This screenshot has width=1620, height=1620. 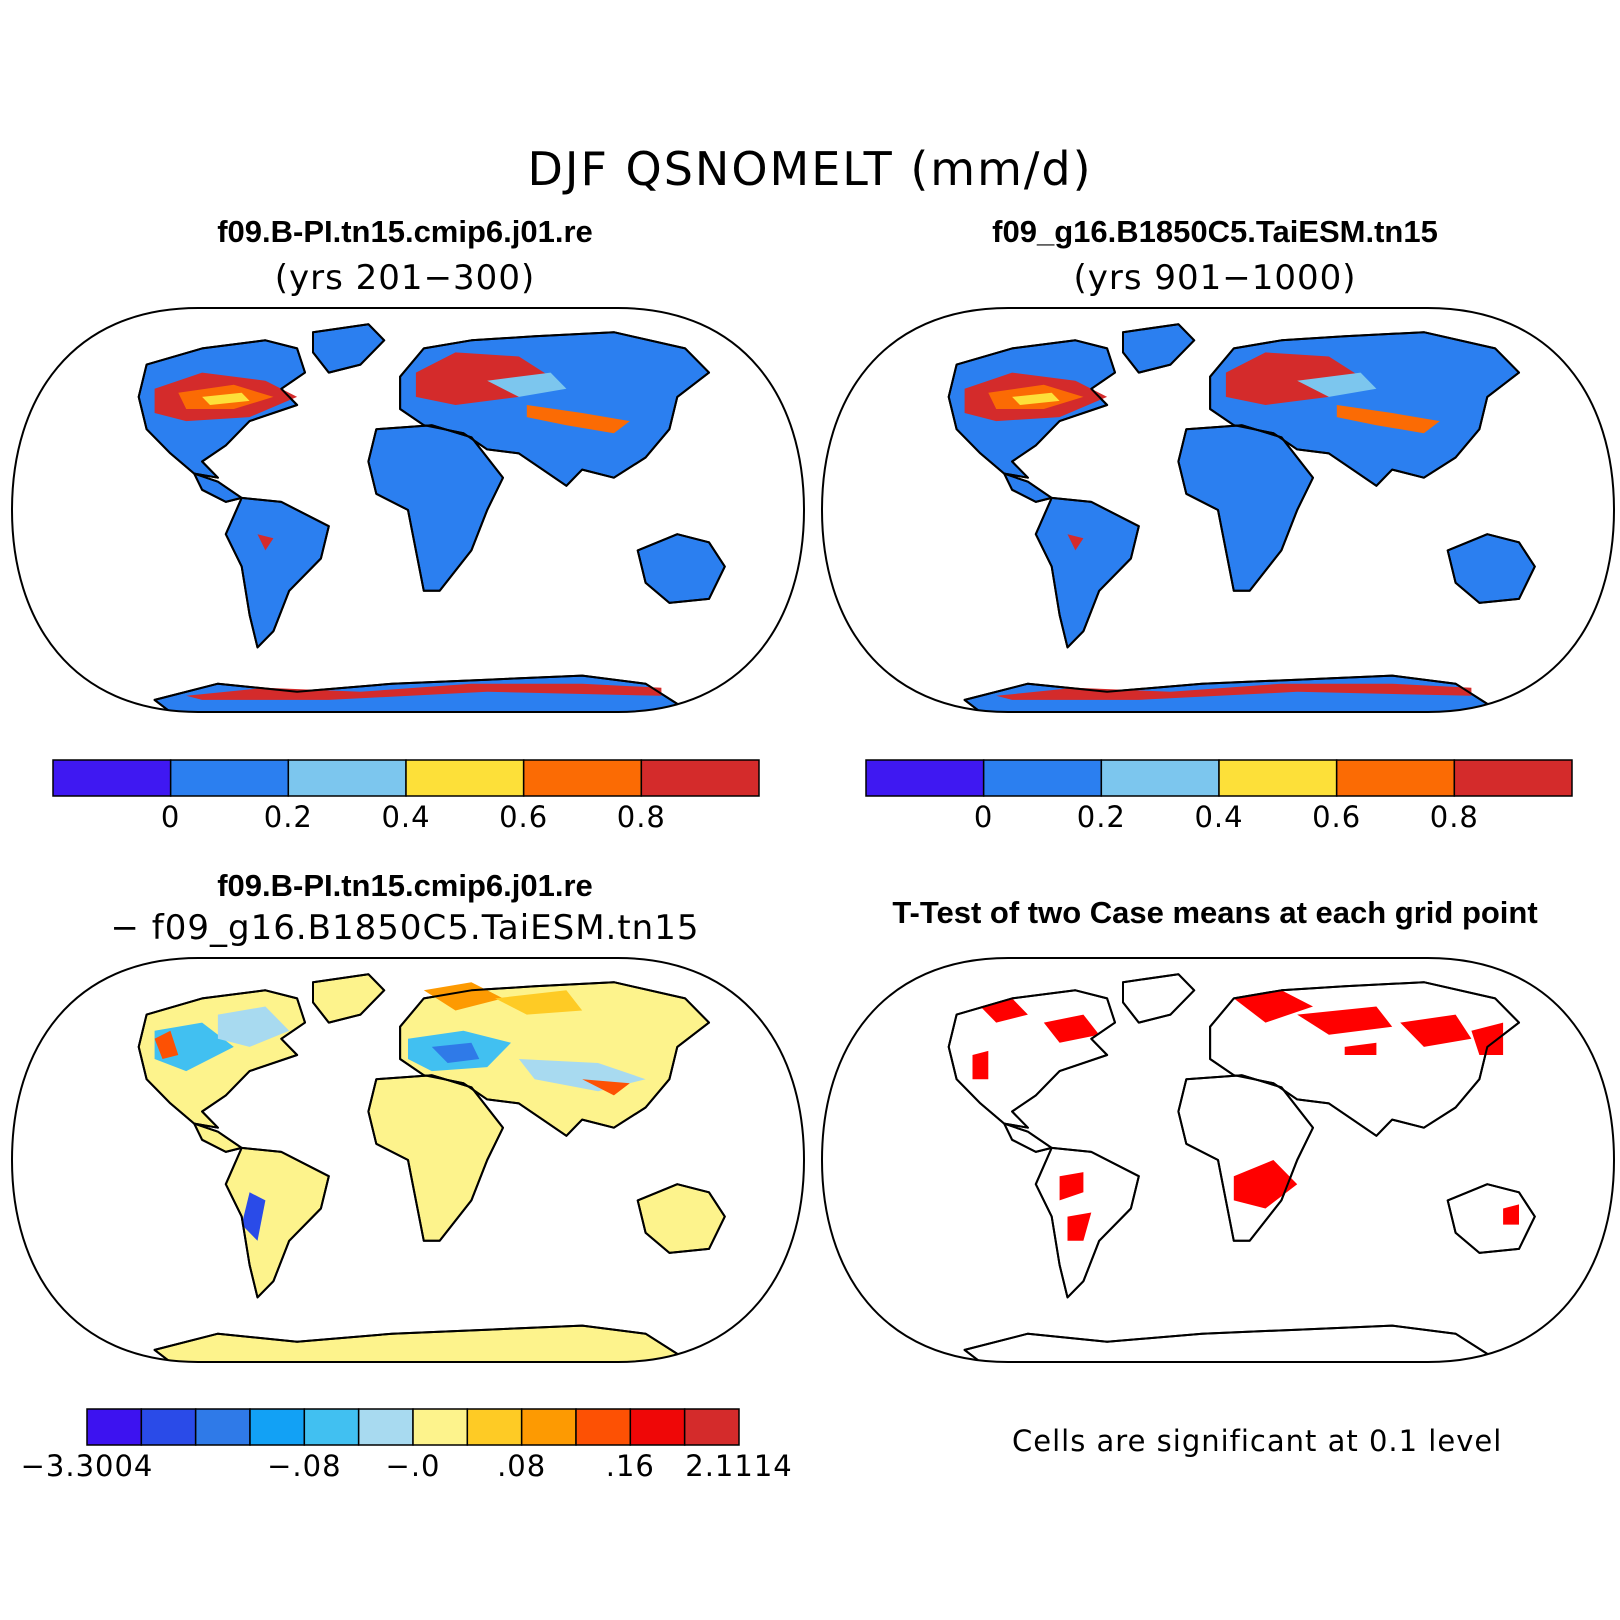 I want to click on panel3-australia-coast, so click(x=681, y=1218).